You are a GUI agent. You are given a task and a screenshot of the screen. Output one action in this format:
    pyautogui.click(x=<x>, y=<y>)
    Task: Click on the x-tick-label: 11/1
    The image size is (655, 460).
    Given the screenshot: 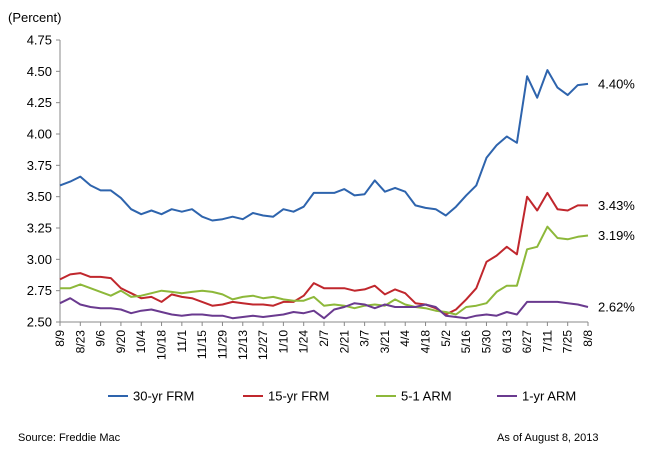 What is the action you would take?
    pyautogui.click(x=182, y=341)
    